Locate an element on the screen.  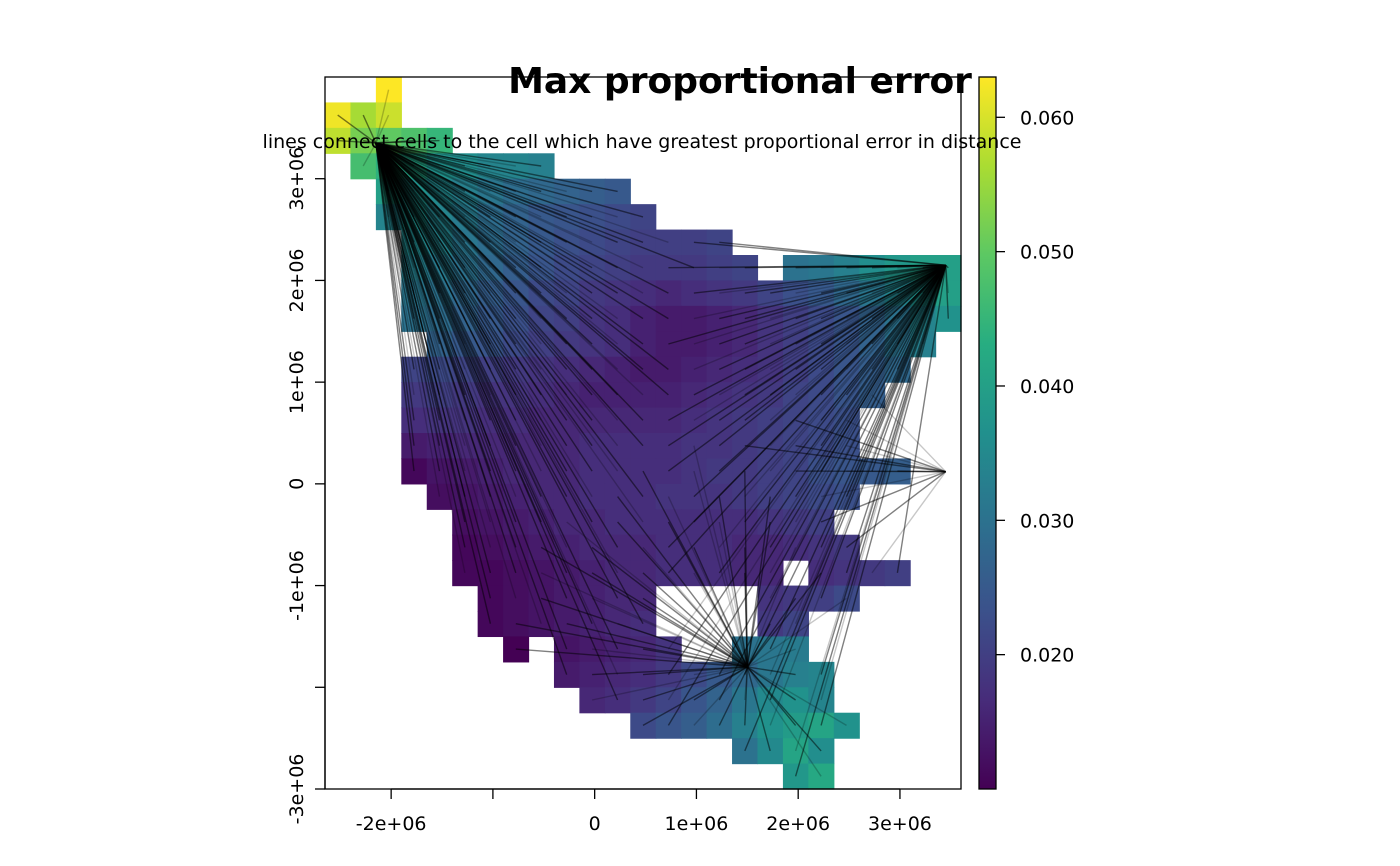
x-tick-label: 0 is located at coordinates (595, 824).